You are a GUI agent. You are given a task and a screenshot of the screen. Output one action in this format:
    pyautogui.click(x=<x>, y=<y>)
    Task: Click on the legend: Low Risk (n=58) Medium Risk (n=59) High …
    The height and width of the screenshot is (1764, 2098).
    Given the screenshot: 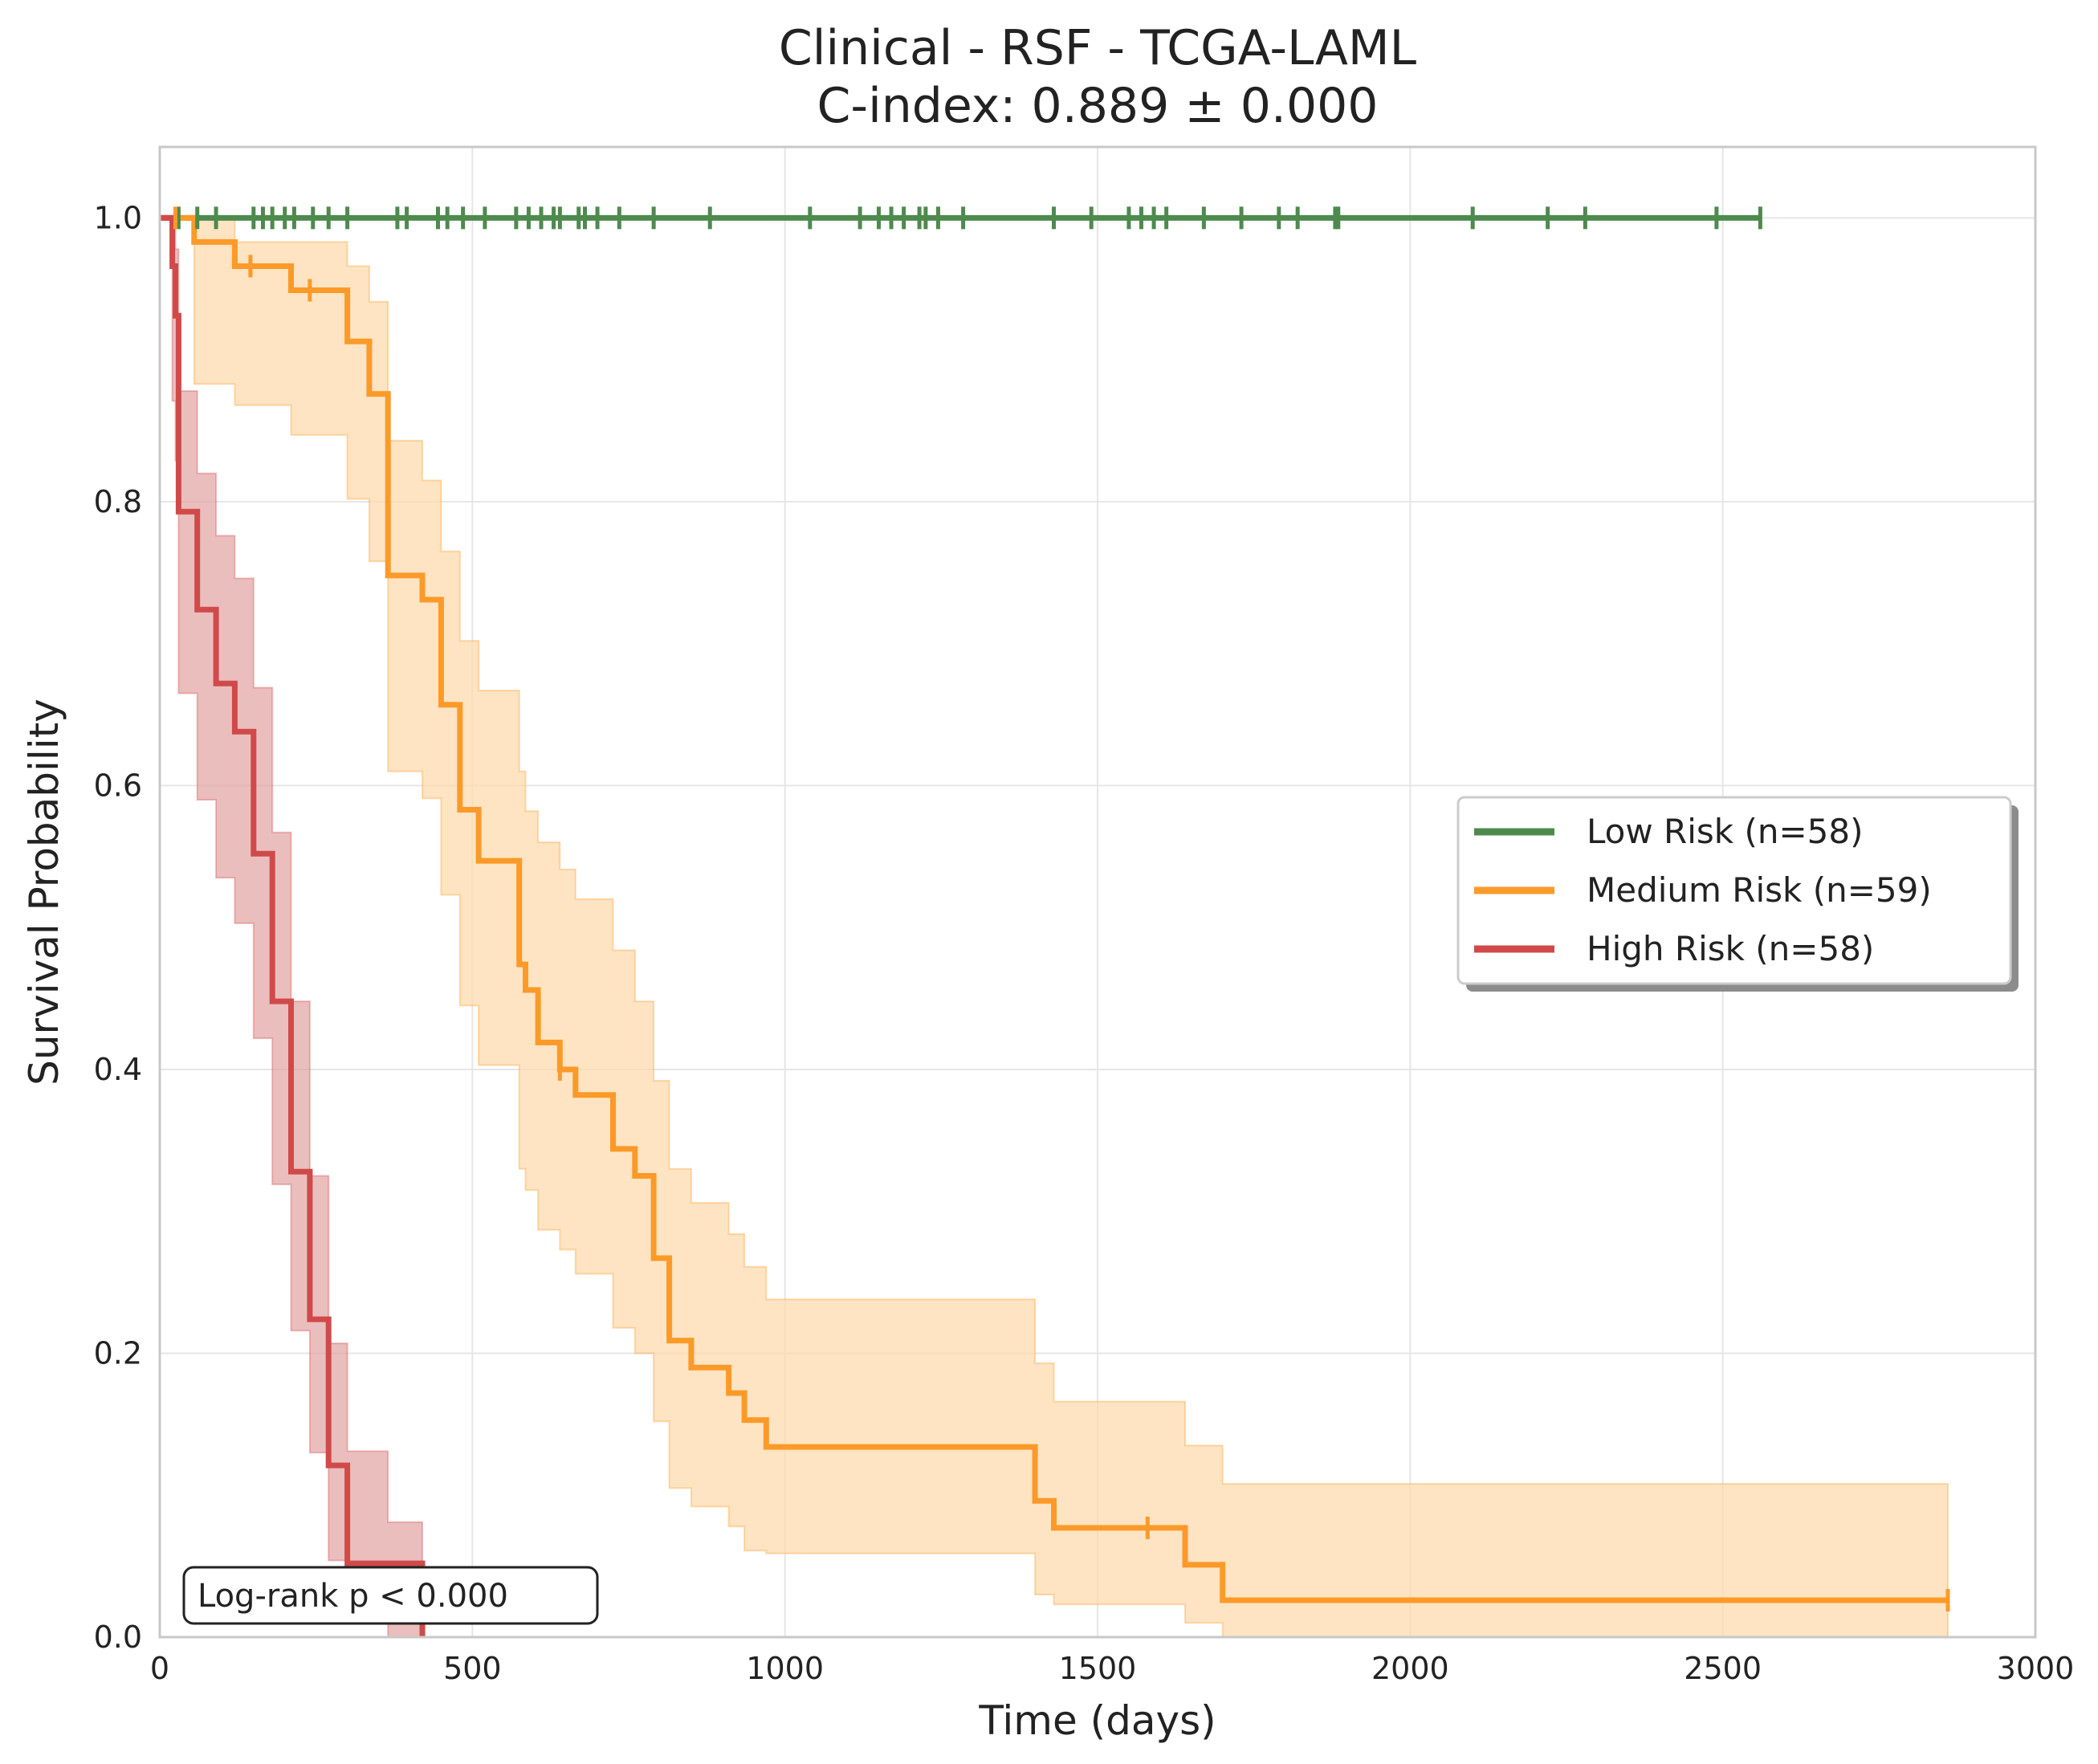 What is the action you would take?
    pyautogui.click(x=1738, y=894)
    